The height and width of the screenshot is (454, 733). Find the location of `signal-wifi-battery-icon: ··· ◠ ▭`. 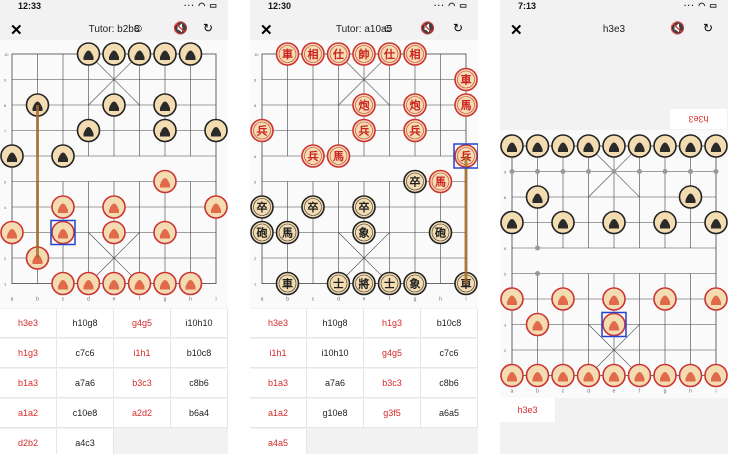

signal-wifi-battery-icon: ··· ◠ ▭ is located at coordinates (451, 5).